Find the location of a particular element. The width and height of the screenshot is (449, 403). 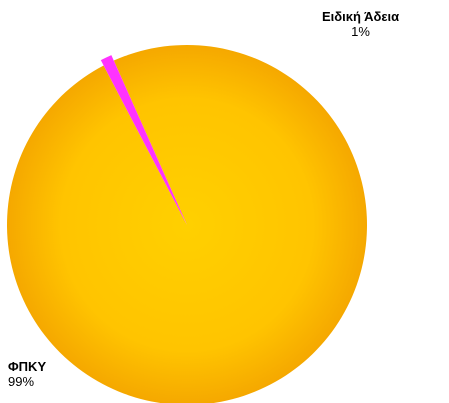

slice-label-eidiki-adeia: Ειδική Άδεια 1% is located at coordinates (361, 24).